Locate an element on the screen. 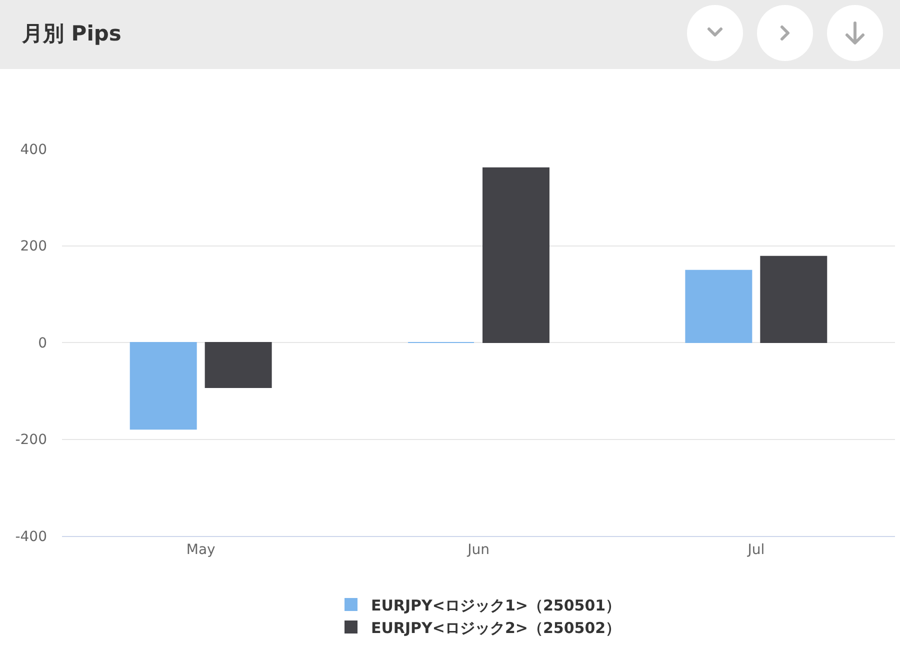 This screenshot has width=900, height=652. y-tick-label: 400 is located at coordinates (33, 150).